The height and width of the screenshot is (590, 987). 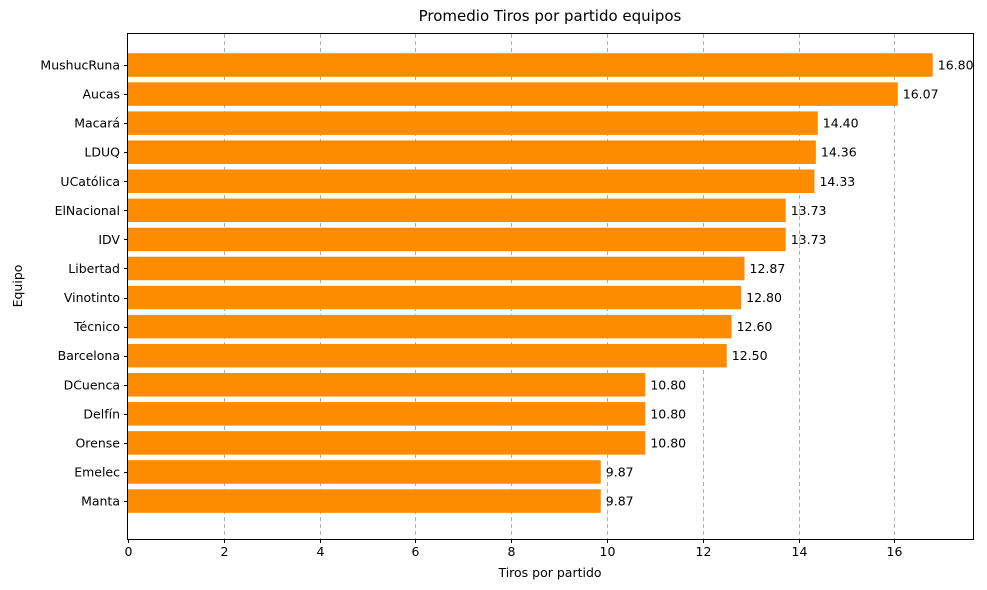 I want to click on x-axis-title: Tiros por partido, so click(x=549, y=572).